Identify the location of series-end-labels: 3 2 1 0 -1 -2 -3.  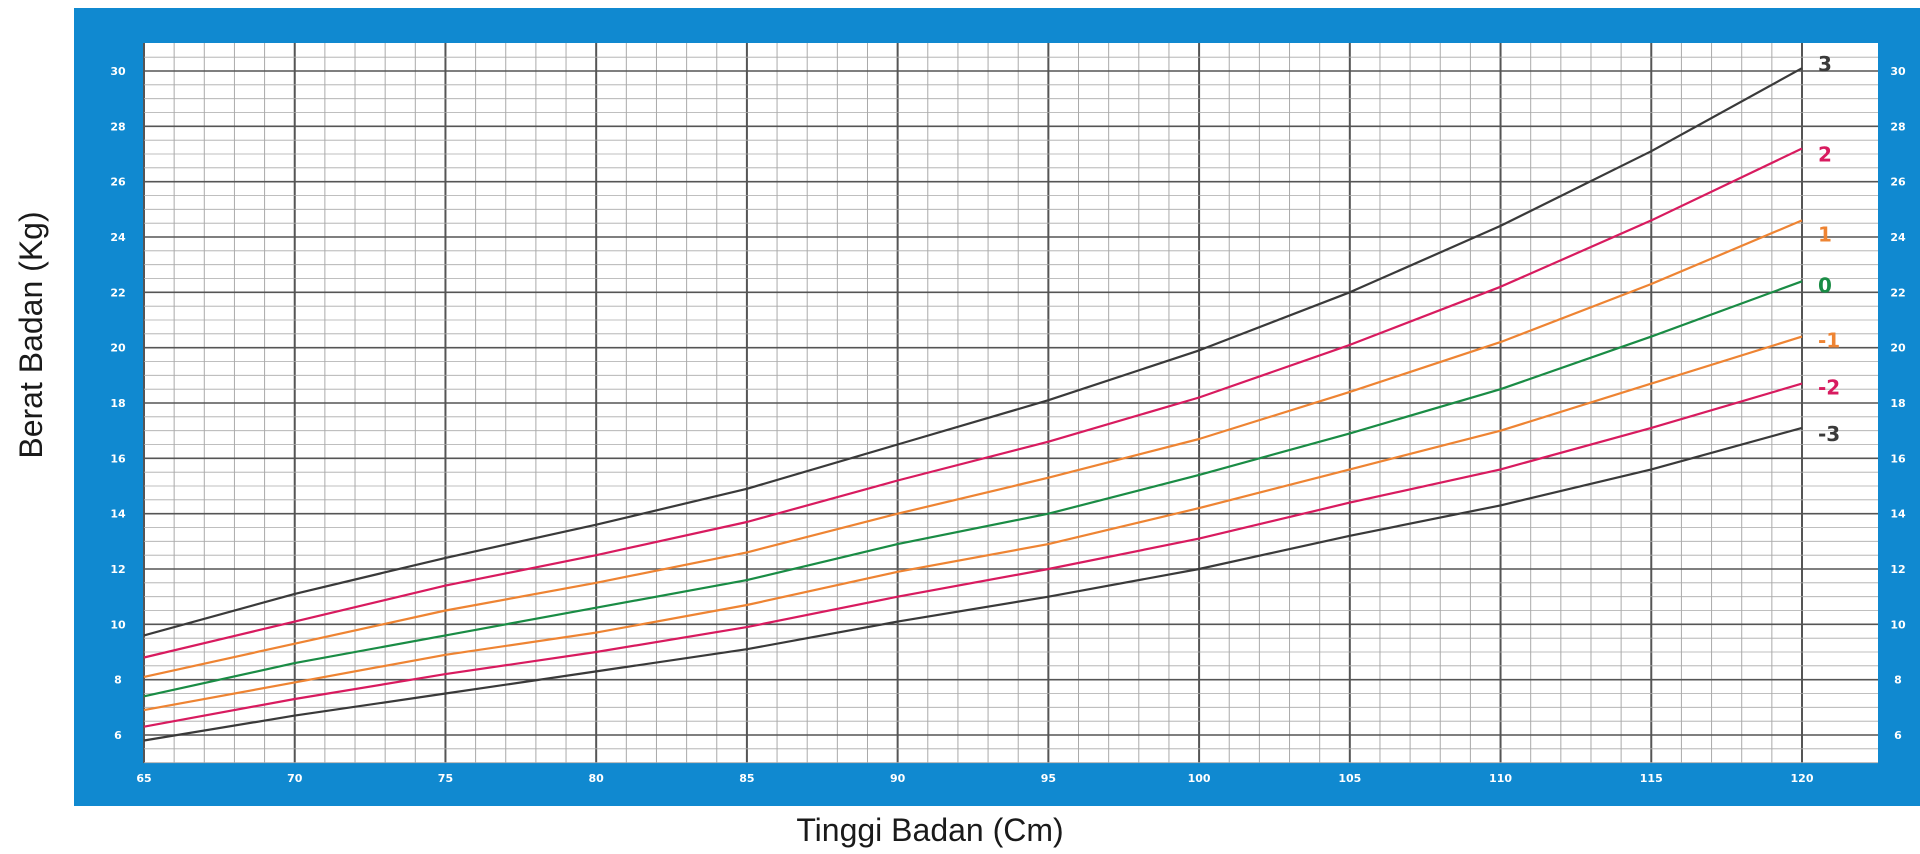
(1829, 249).